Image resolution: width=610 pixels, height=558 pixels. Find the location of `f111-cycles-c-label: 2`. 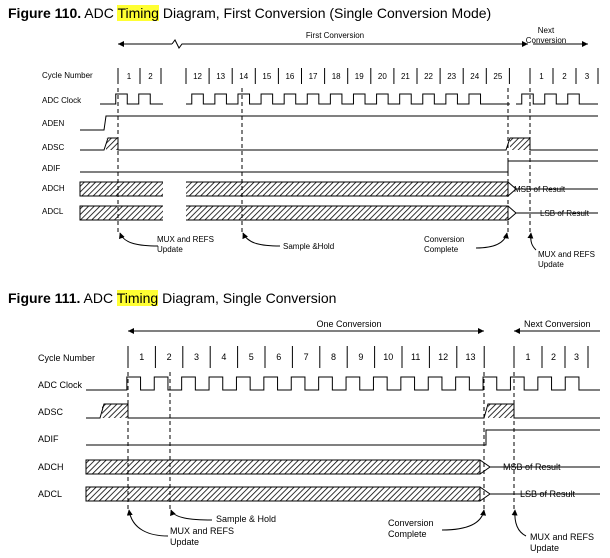

f111-cycles-c-label: 2 is located at coordinates (553, 357).